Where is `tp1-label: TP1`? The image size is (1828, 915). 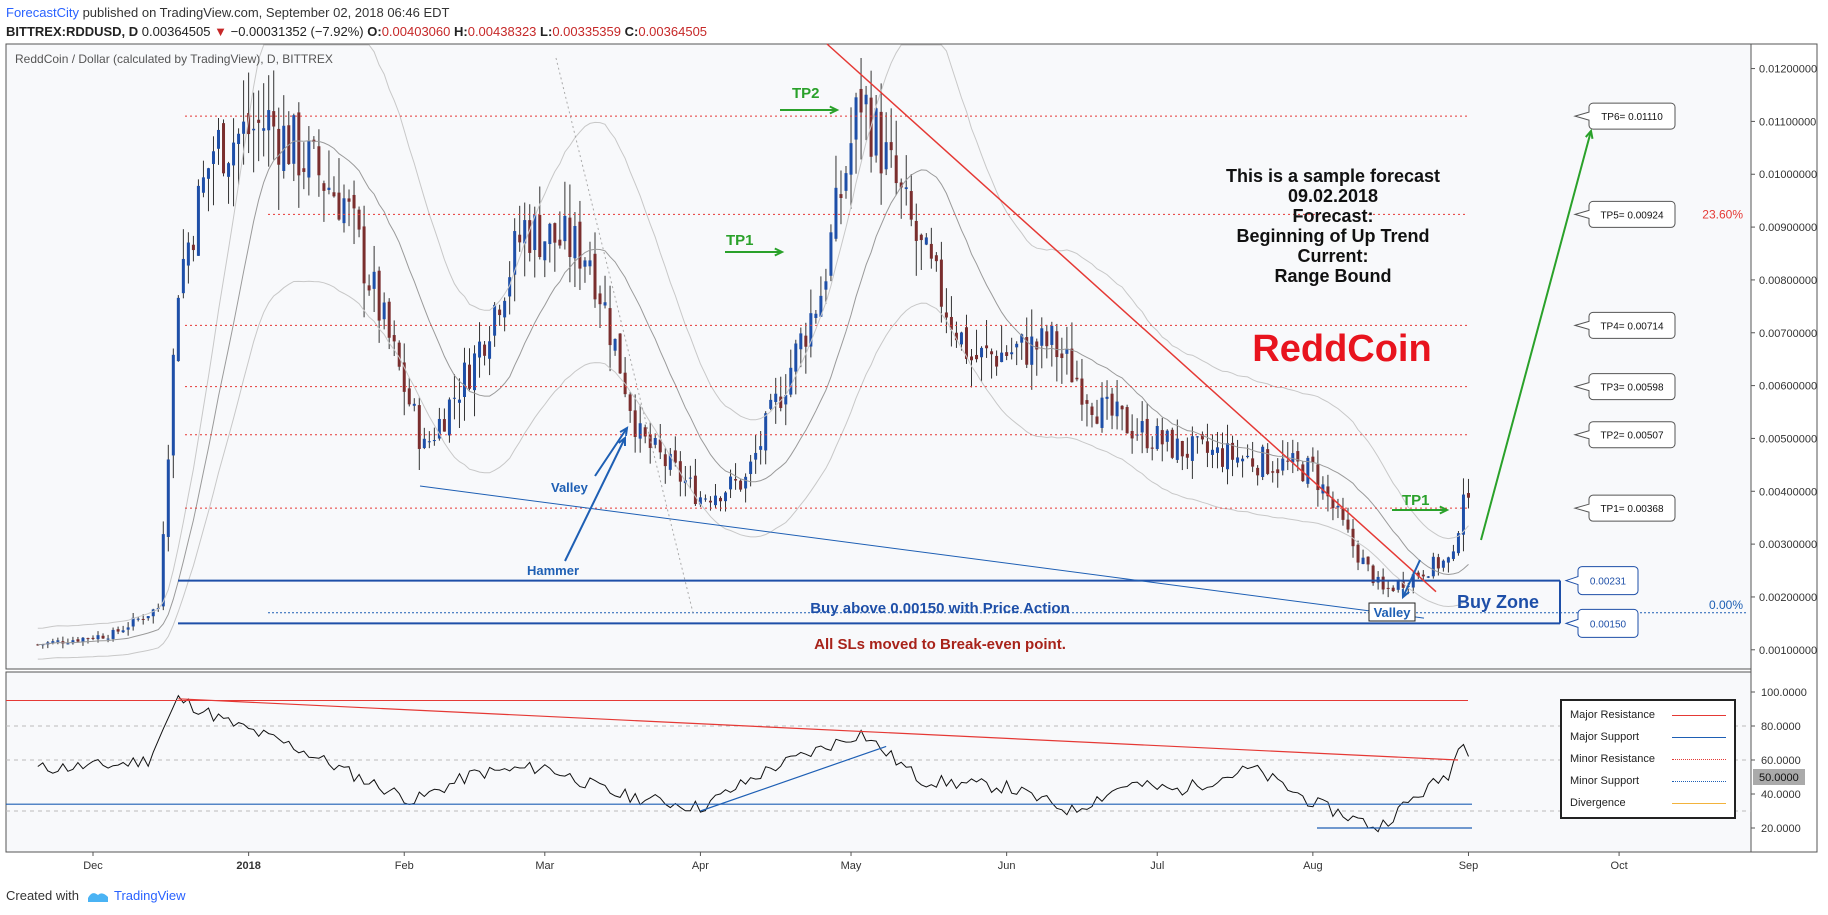
tp1-label: TP1 is located at coordinates (740, 240).